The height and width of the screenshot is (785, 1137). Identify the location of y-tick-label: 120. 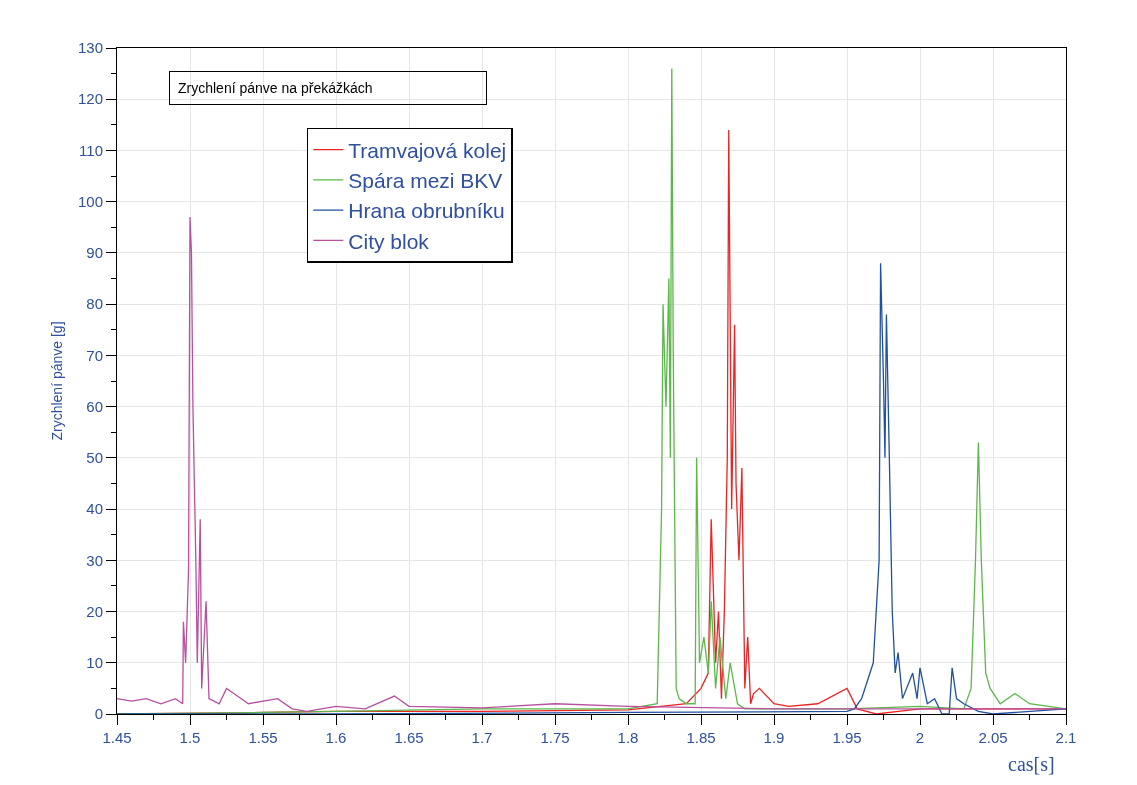
(90, 99).